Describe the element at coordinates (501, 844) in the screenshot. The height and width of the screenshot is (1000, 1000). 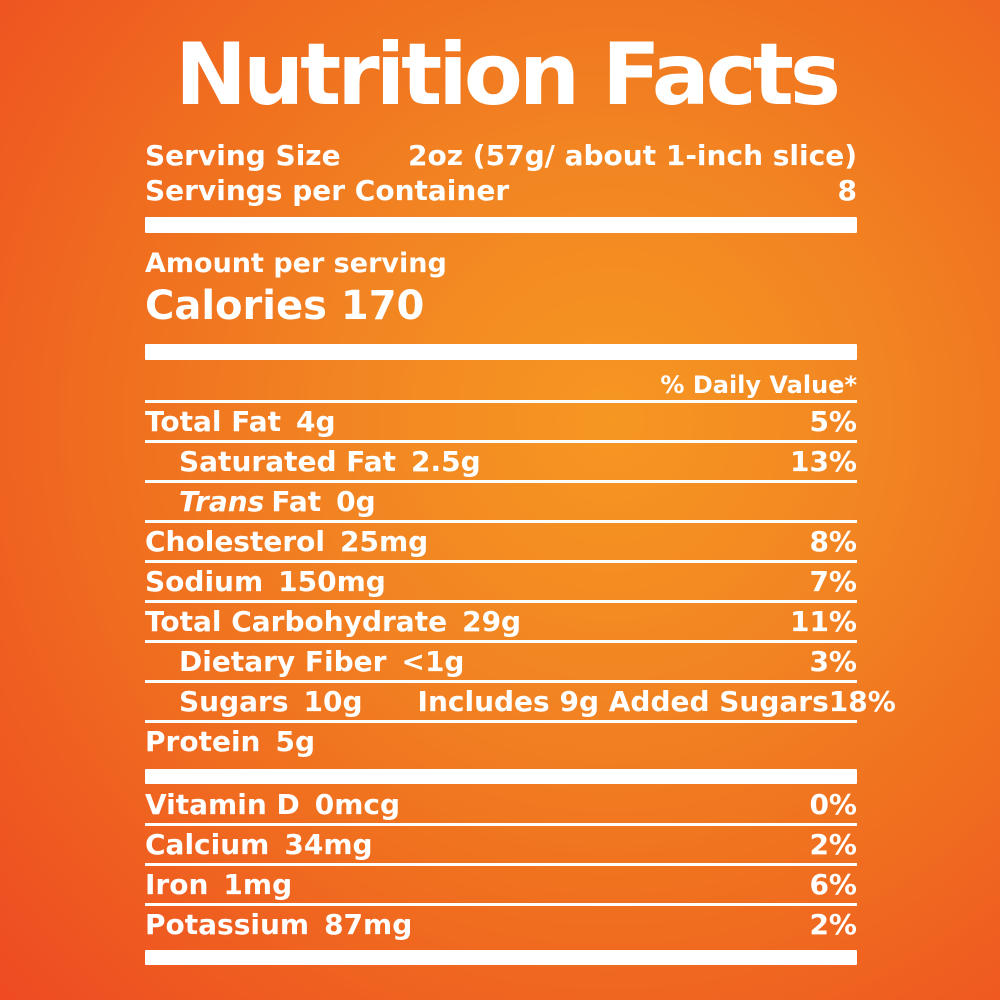
I see `nutrient-row: Calcium 34mg 2%` at that location.